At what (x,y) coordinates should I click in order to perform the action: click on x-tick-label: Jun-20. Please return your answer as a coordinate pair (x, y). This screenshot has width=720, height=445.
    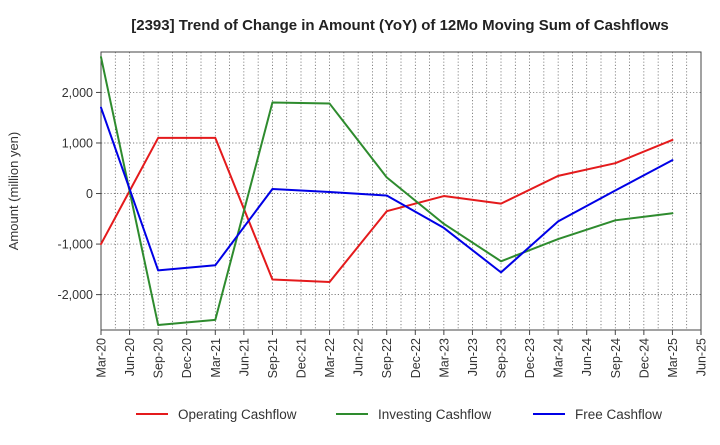
    Looking at the image, I should click on (130, 357).